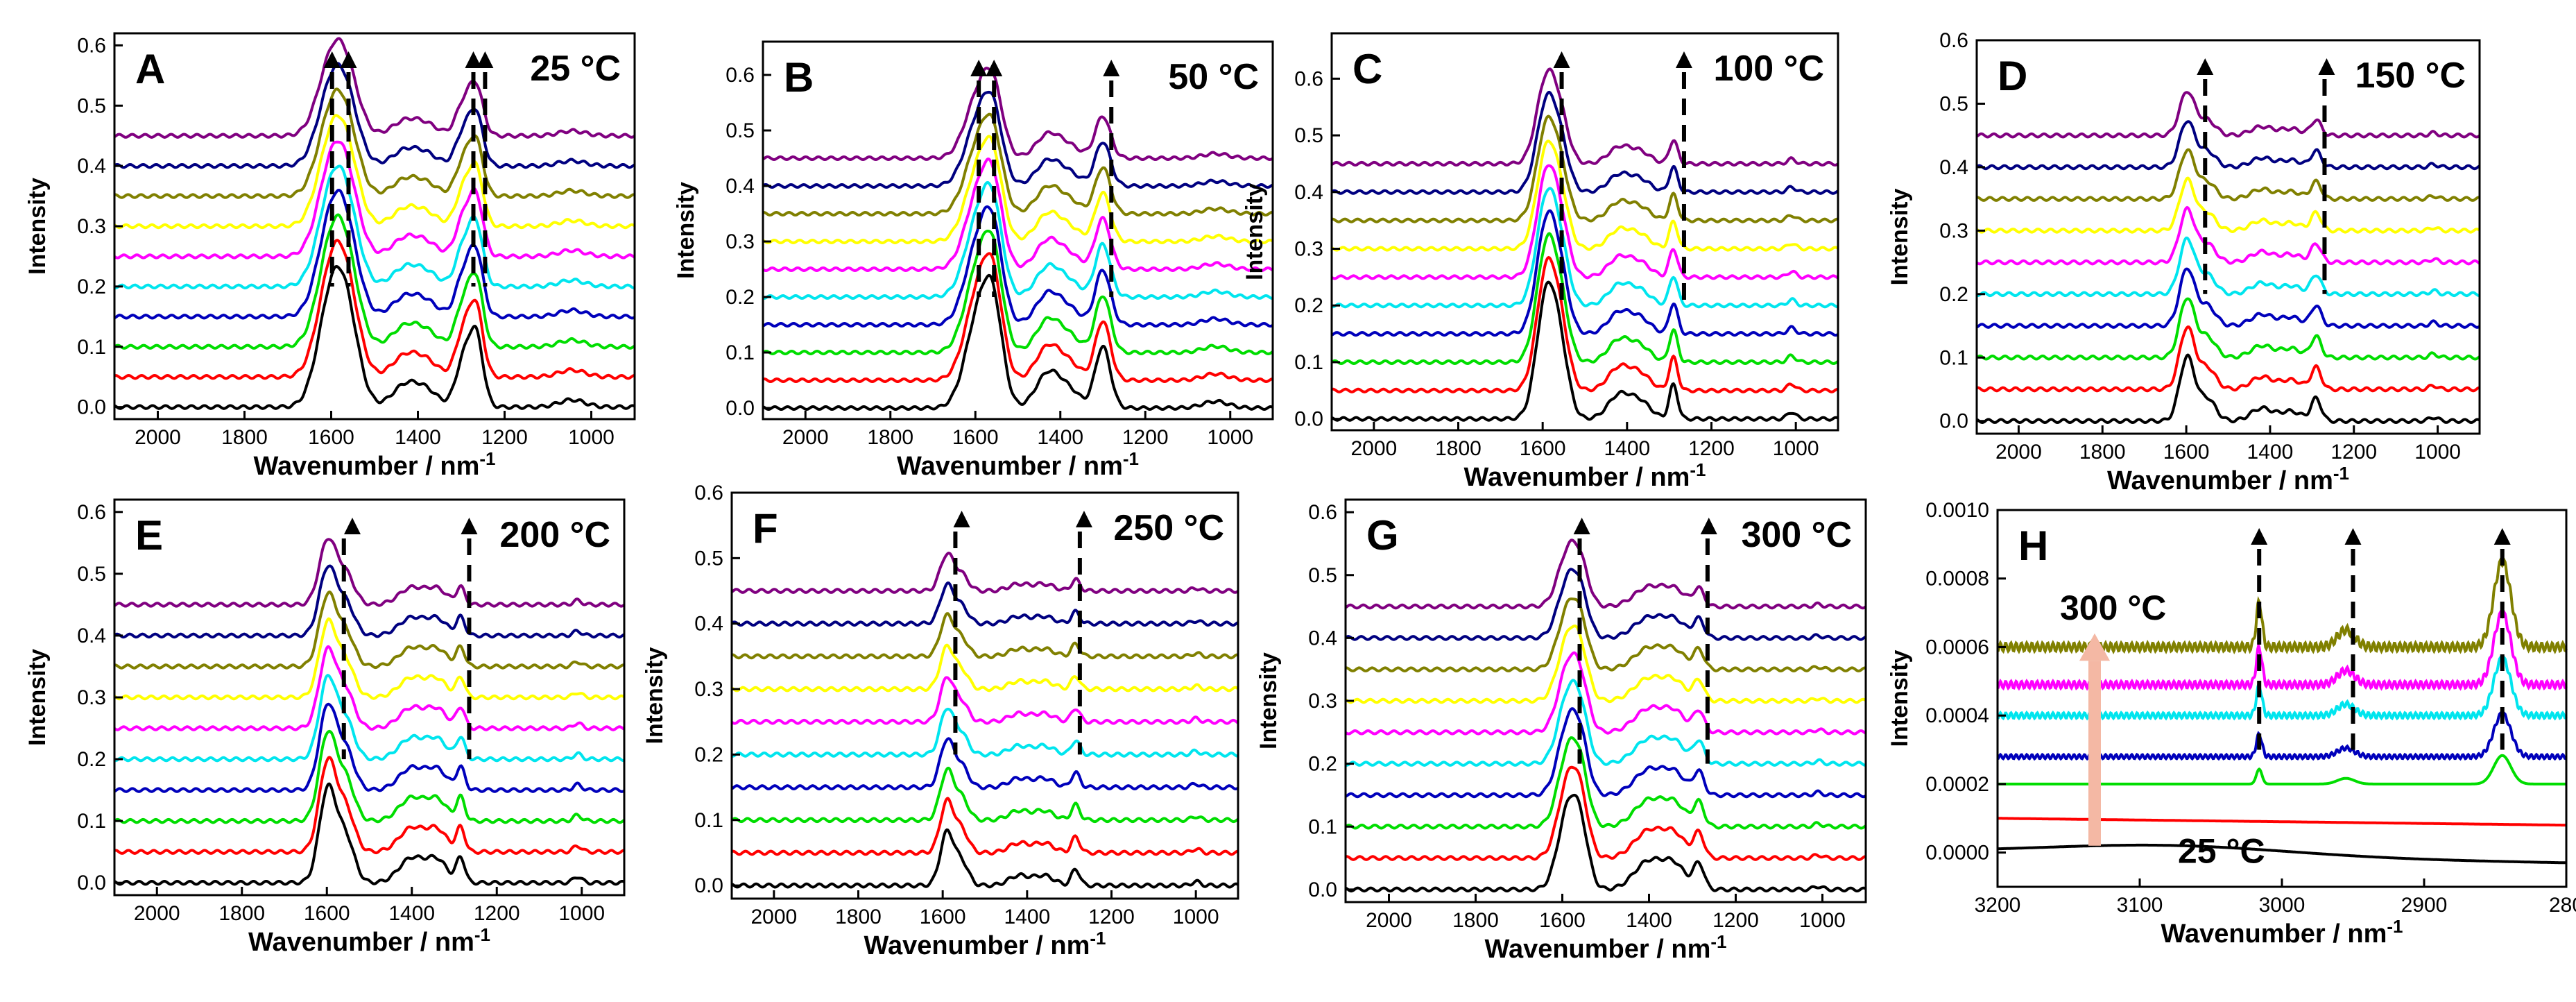 This screenshot has height=1002, width=2576. What do you see at coordinates (575, 69) in the screenshot?
I see `temperature-label: 25 °C` at bounding box center [575, 69].